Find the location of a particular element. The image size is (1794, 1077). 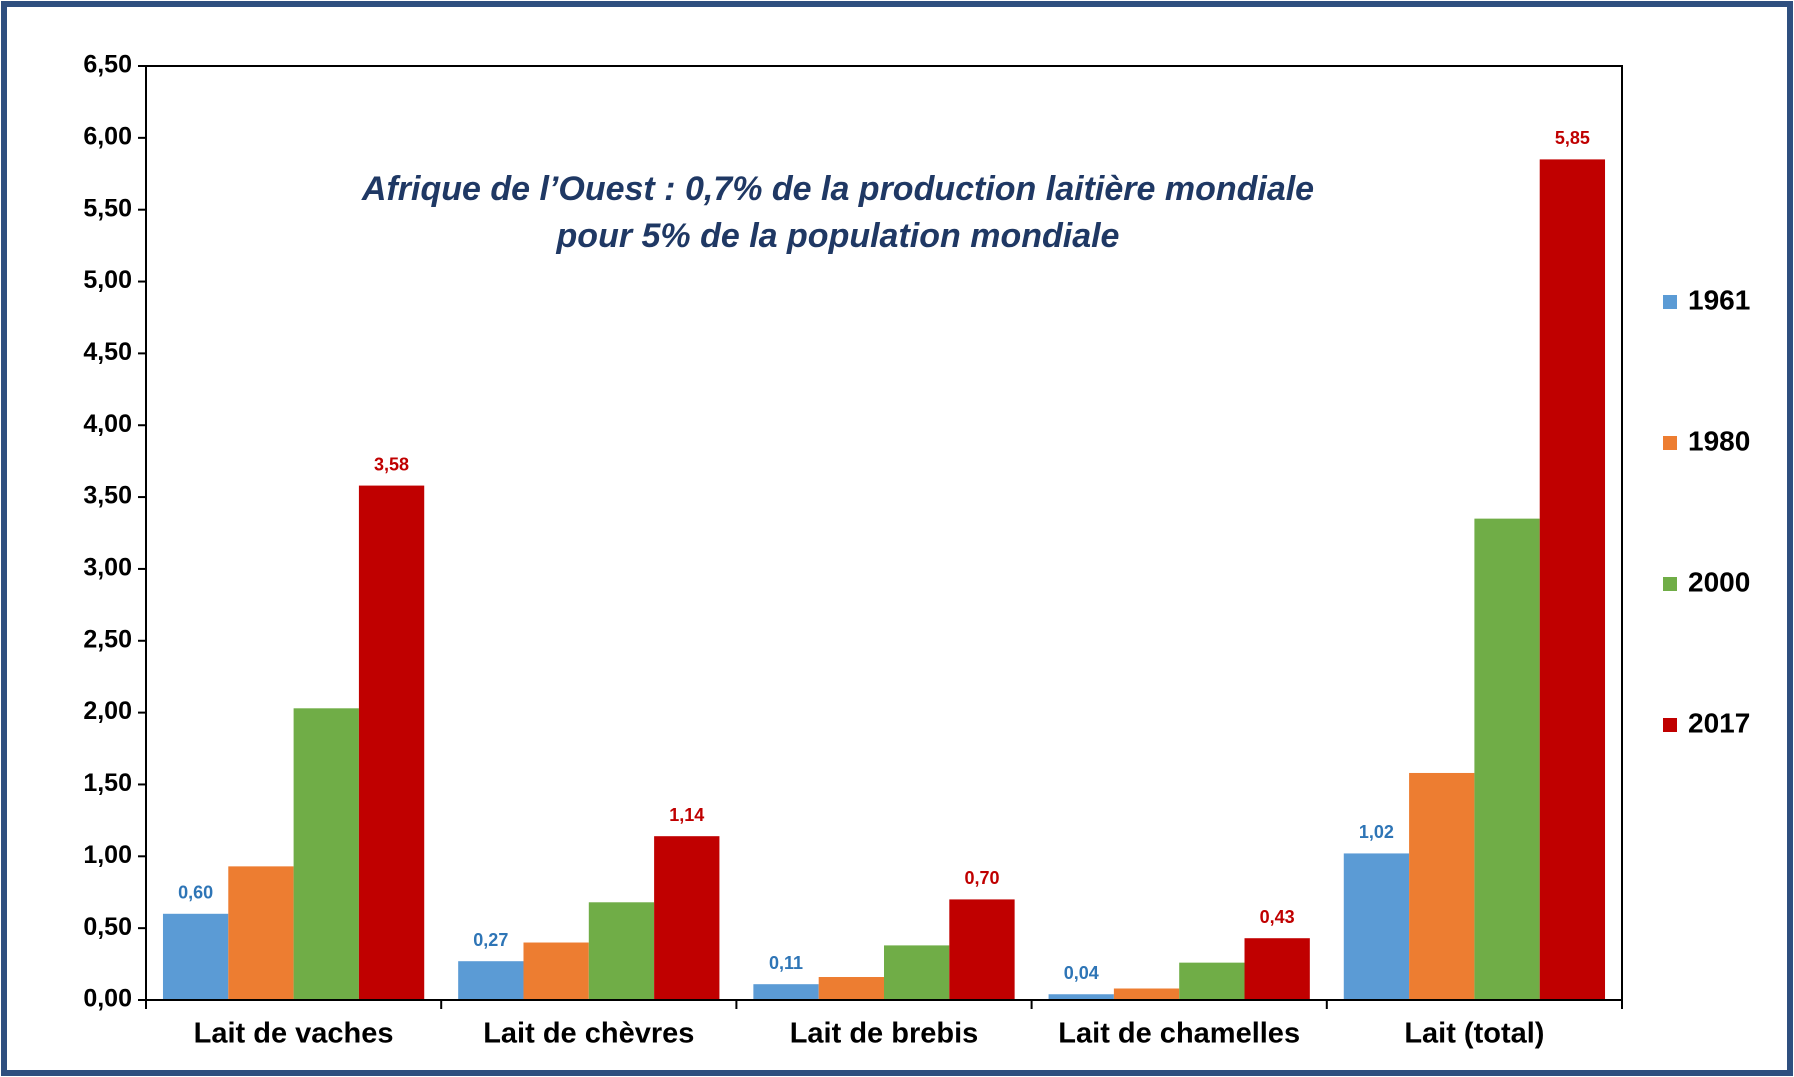

value-label: 5,85 is located at coordinates (1572, 138).